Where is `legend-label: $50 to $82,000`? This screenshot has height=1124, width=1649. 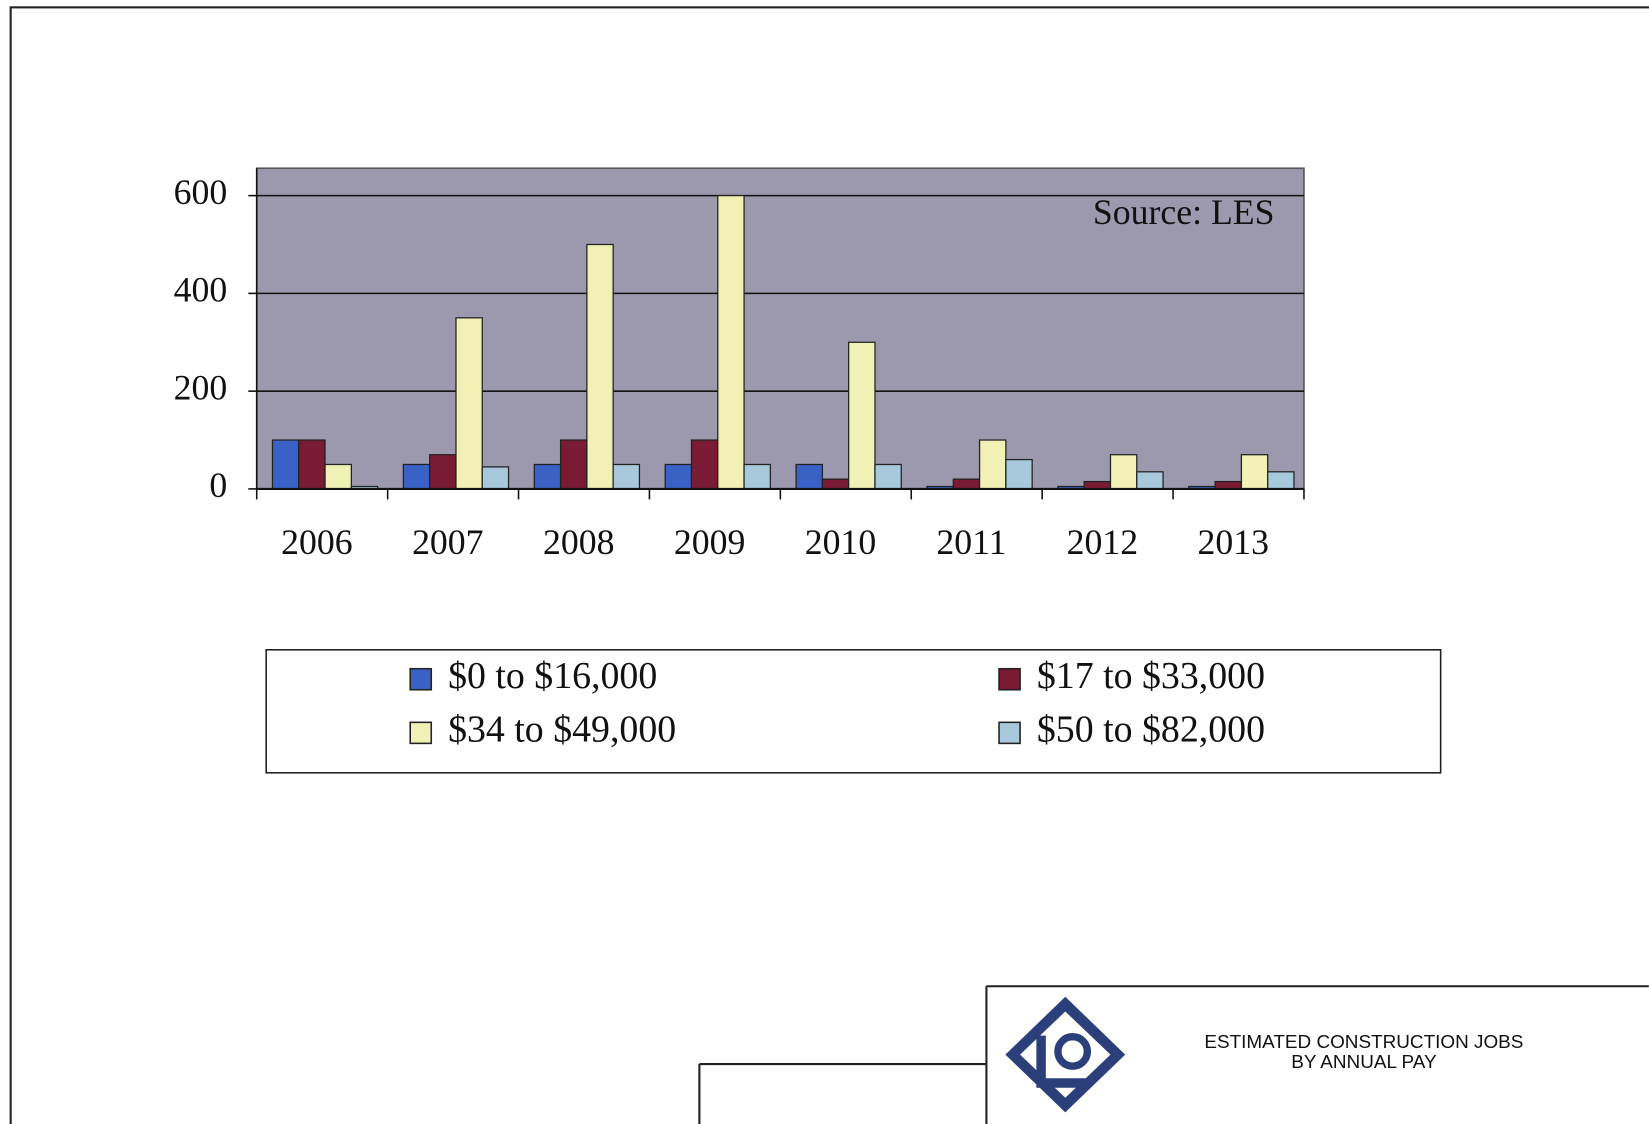 legend-label: $50 to $82,000 is located at coordinates (1151, 730).